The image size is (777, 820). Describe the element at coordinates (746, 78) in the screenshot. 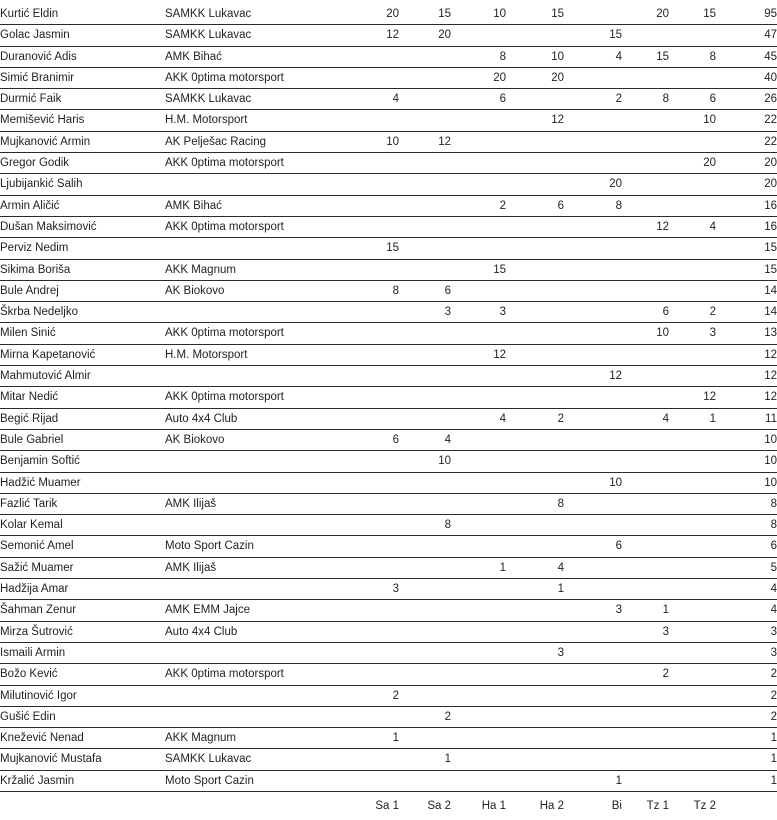

I see `cell-total-points: 40` at that location.